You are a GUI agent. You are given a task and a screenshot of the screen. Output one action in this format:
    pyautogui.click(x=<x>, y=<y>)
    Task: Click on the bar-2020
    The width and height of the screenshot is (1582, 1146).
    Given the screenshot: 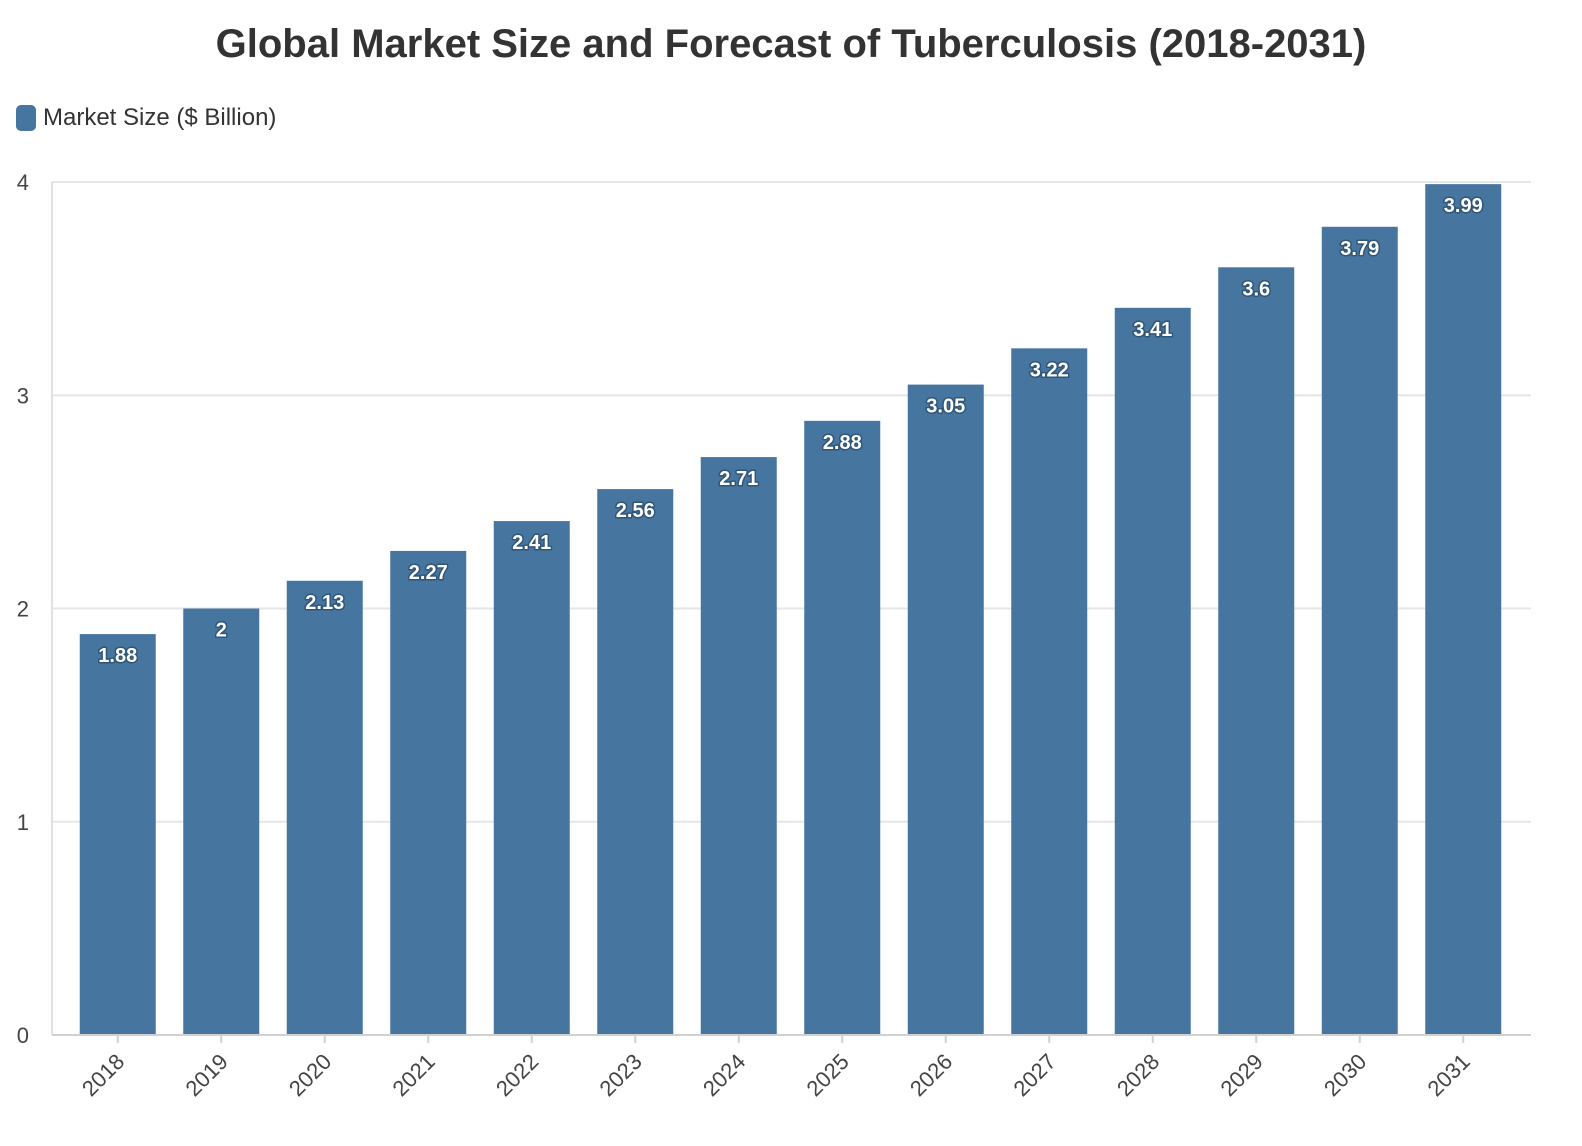 What is the action you would take?
    pyautogui.click(x=324, y=807)
    